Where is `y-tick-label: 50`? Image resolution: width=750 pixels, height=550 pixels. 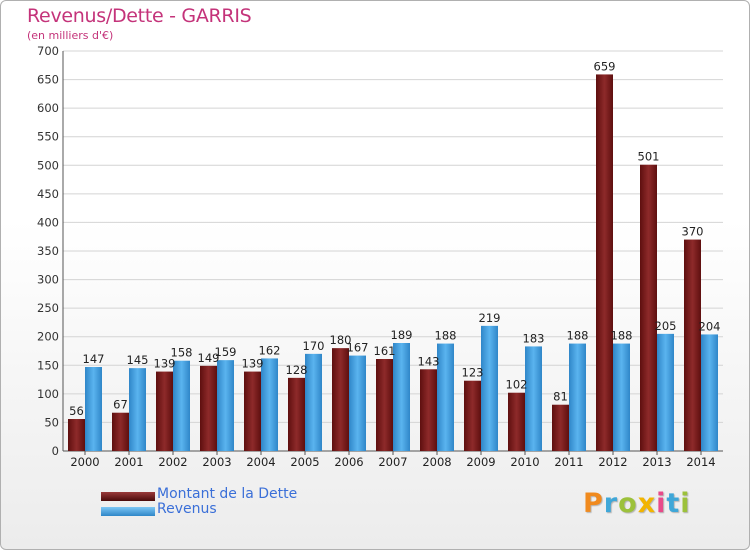
y-tick-label: 50 is located at coordinates (51, 422).